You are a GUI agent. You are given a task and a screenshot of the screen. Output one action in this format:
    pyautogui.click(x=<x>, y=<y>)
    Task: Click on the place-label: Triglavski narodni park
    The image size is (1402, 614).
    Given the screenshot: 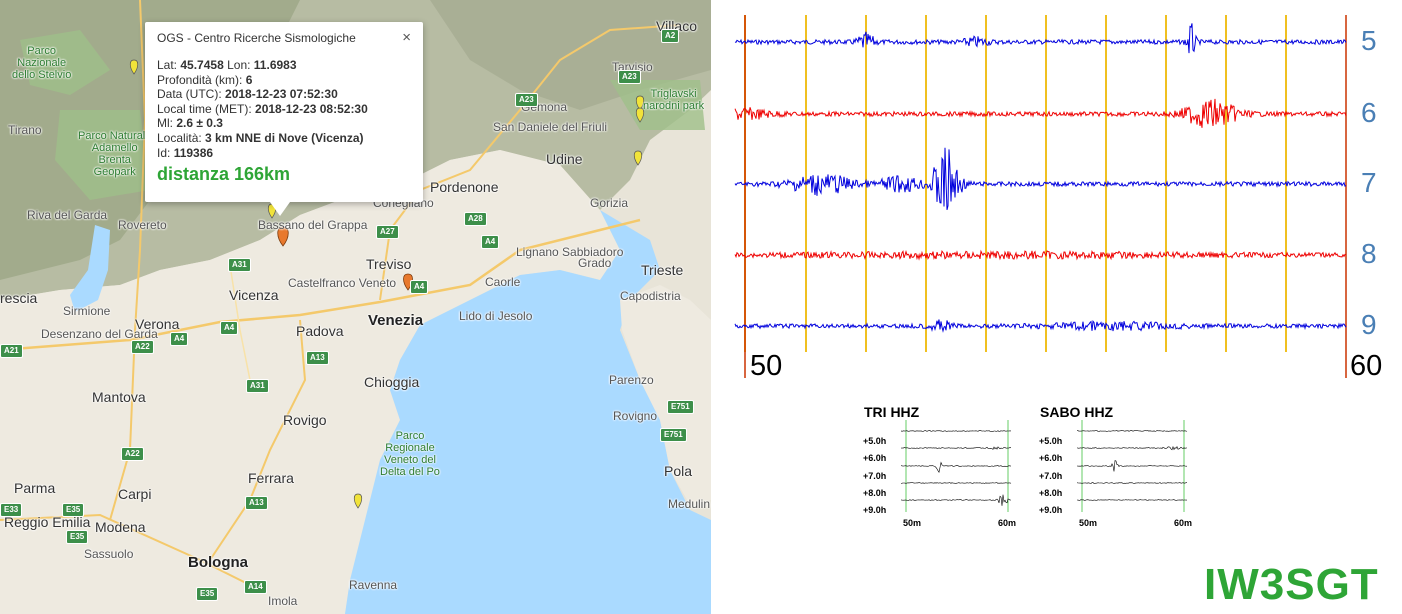 What is the action you would take?
    pyautogui.click(x=674, y=100)
    